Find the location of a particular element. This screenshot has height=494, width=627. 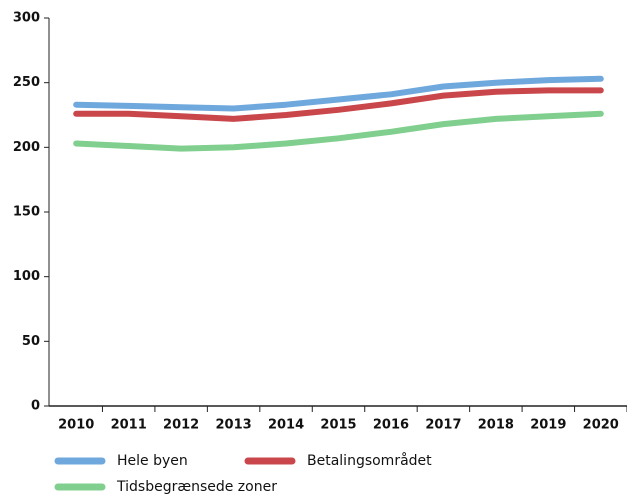

y-tick-label: 150 is located at coordinates (26, 212).